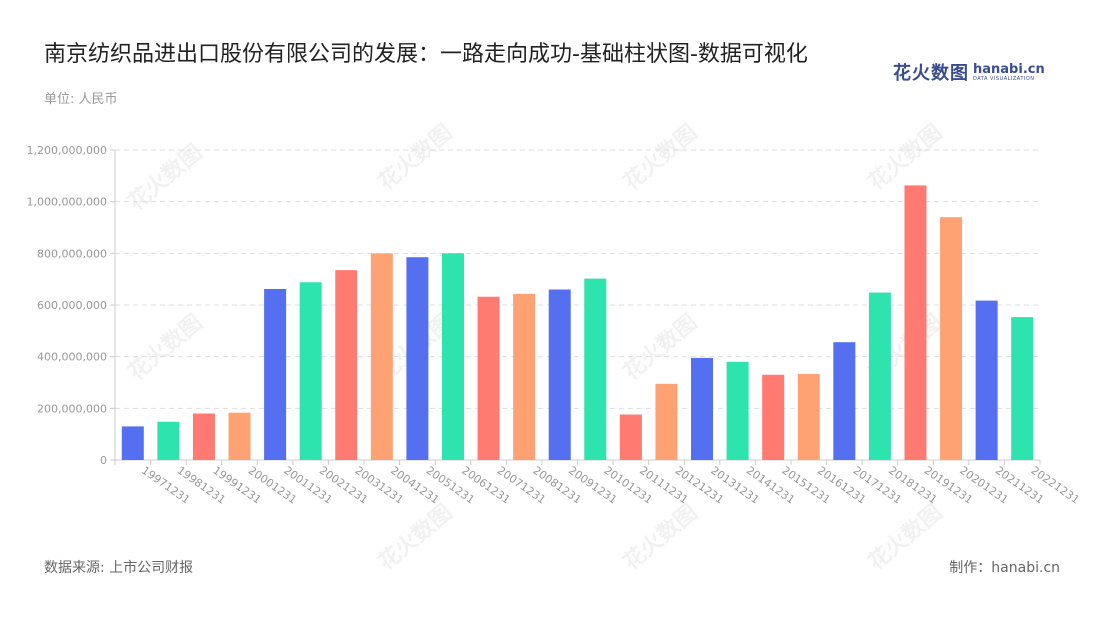  Describe the element at coordinates (72, 253) in the screenshot. I see `y-tick-label: 800,000,000` at that location.